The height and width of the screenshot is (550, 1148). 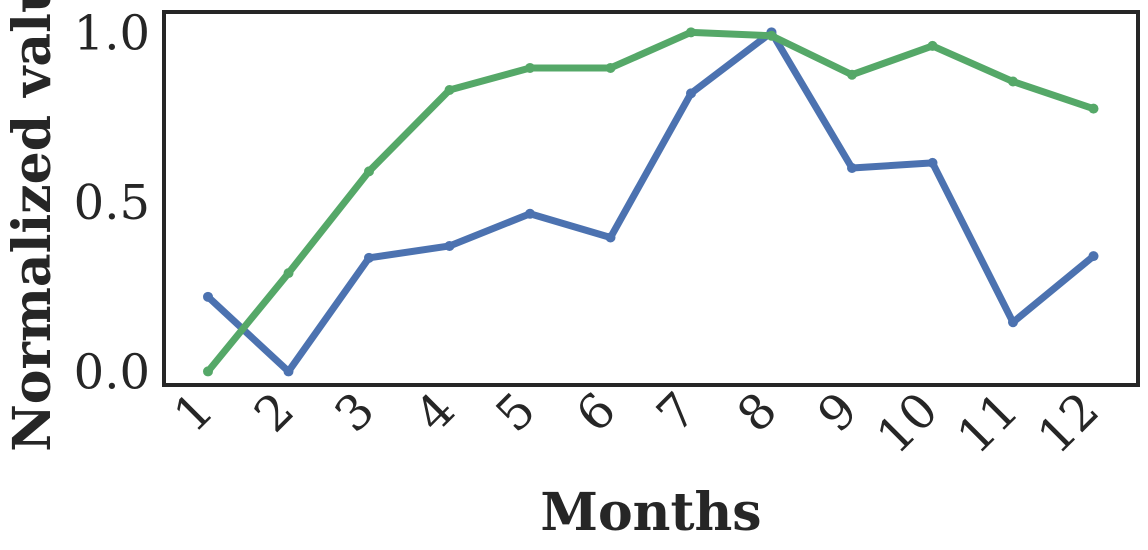 What do you see at coordinates (988, 423) in the screenshot?
I see `x-tick-label: 11` at bounding box center [988, 423].